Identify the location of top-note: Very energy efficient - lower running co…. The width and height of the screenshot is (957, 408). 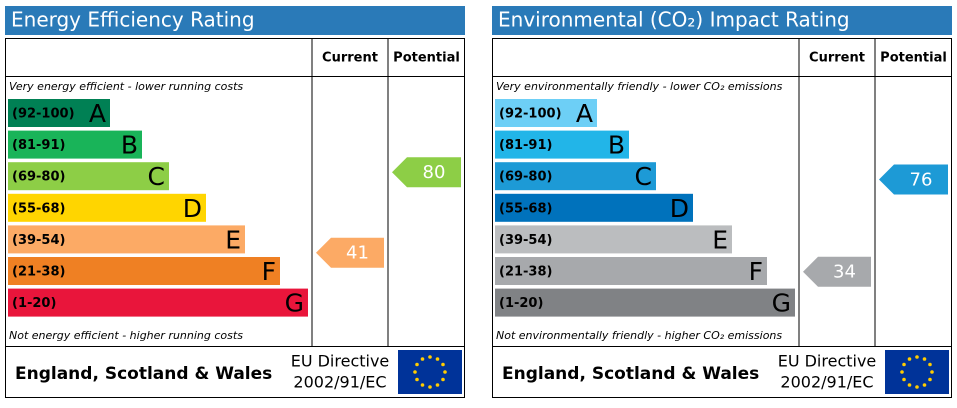
(126, 86).